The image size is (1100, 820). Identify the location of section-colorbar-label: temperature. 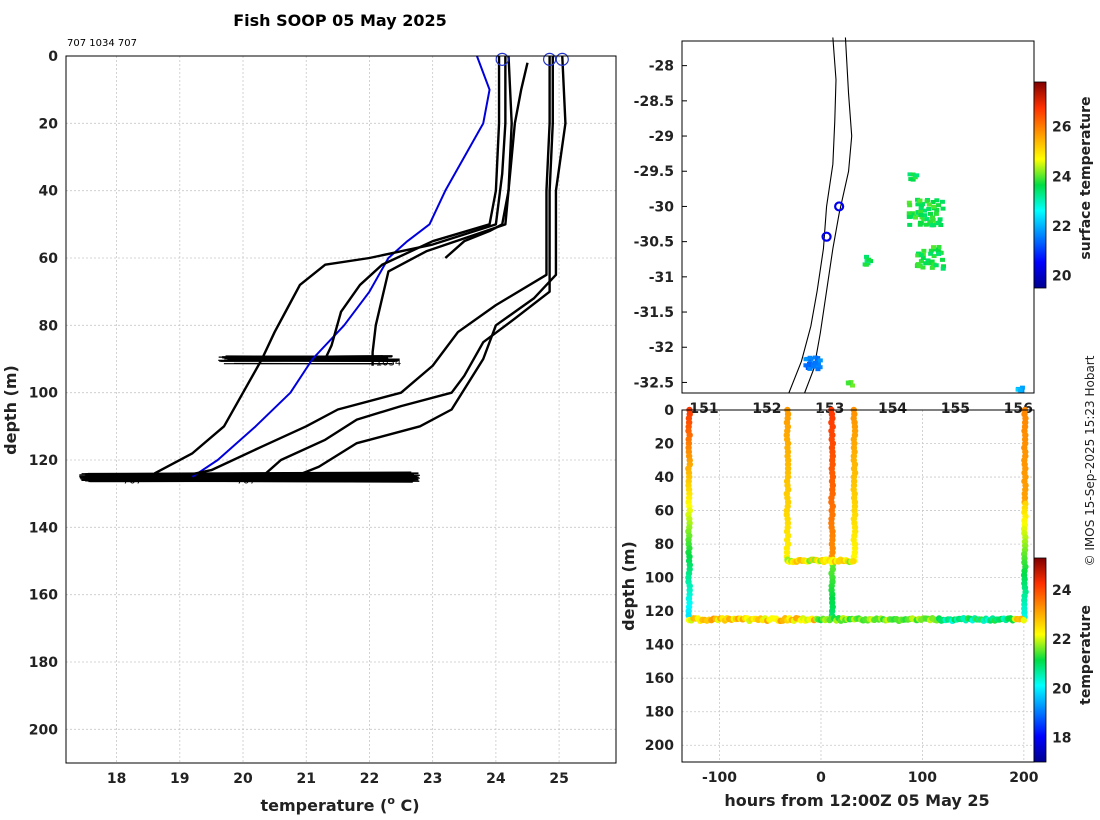
(1086, 655).